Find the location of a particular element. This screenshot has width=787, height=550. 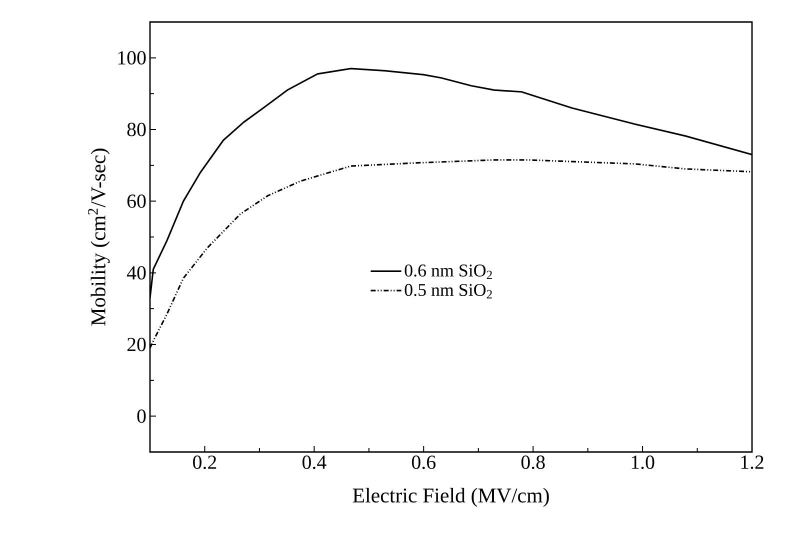

x-tick-label: 0.4 is located at coordinates (314, 463).